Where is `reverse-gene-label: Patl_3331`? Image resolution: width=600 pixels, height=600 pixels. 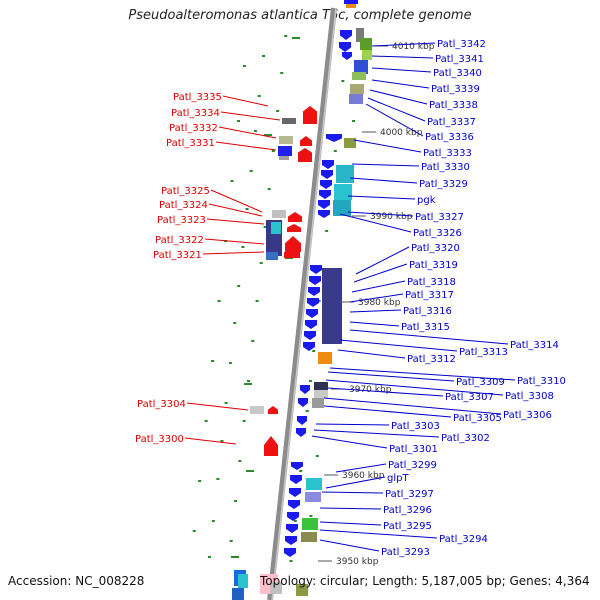 reverse-gene-label: Patl_3331 is located at coordinates (190, 143).